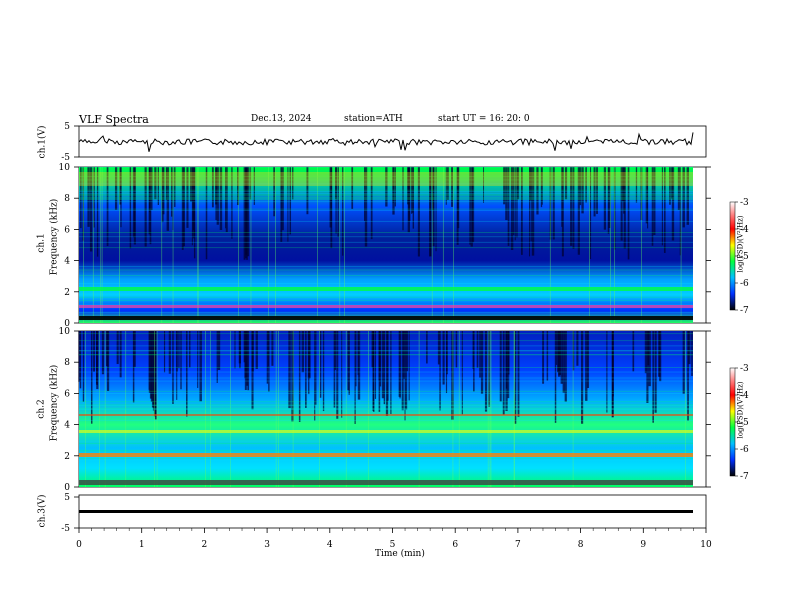 The width and height of the screenshot is (792, 612). Describe the element at coordinates (67, 394) in the screenshot. I see `ch2-ytick-label: 6` at that location.